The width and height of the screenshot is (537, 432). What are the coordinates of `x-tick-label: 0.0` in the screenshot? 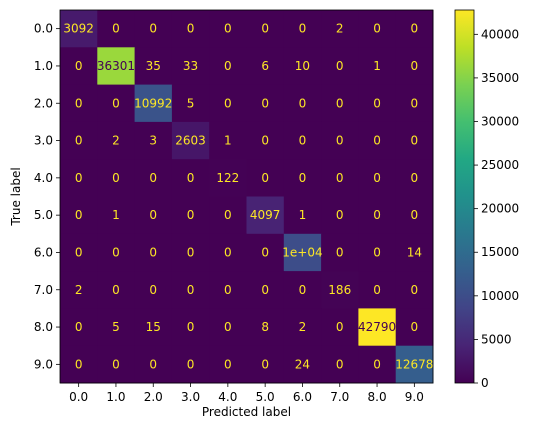 It's located at (78, 397).